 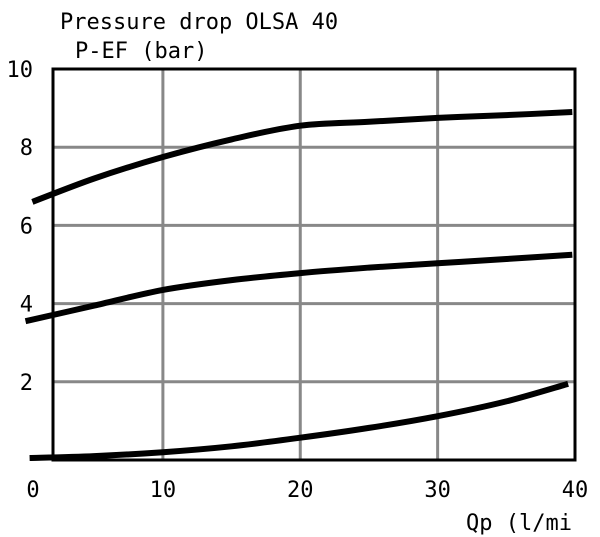 I want to click on x-tick-label: 10, so click(x=163, y=490).